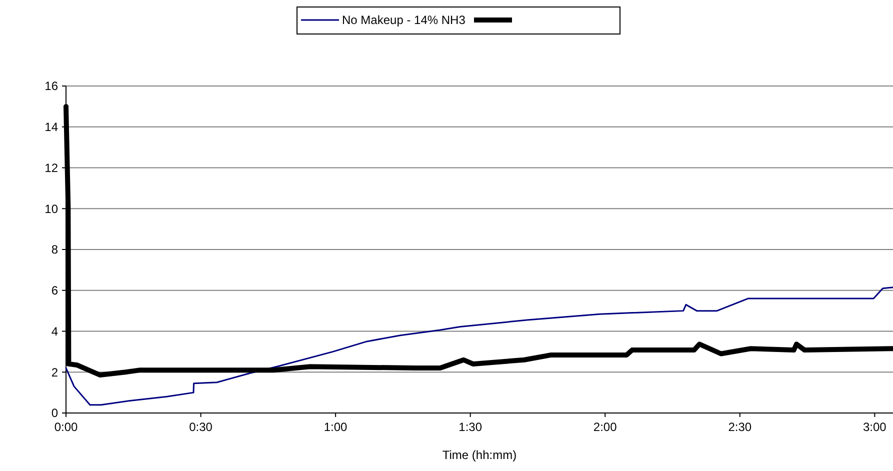 Image resolution: width=893 pixels, height=471 pixels. What do you see at coordinates (336, 427) in the screenshot?
I see `x-tick-label: 1:00` at bounding box center [336, 427].